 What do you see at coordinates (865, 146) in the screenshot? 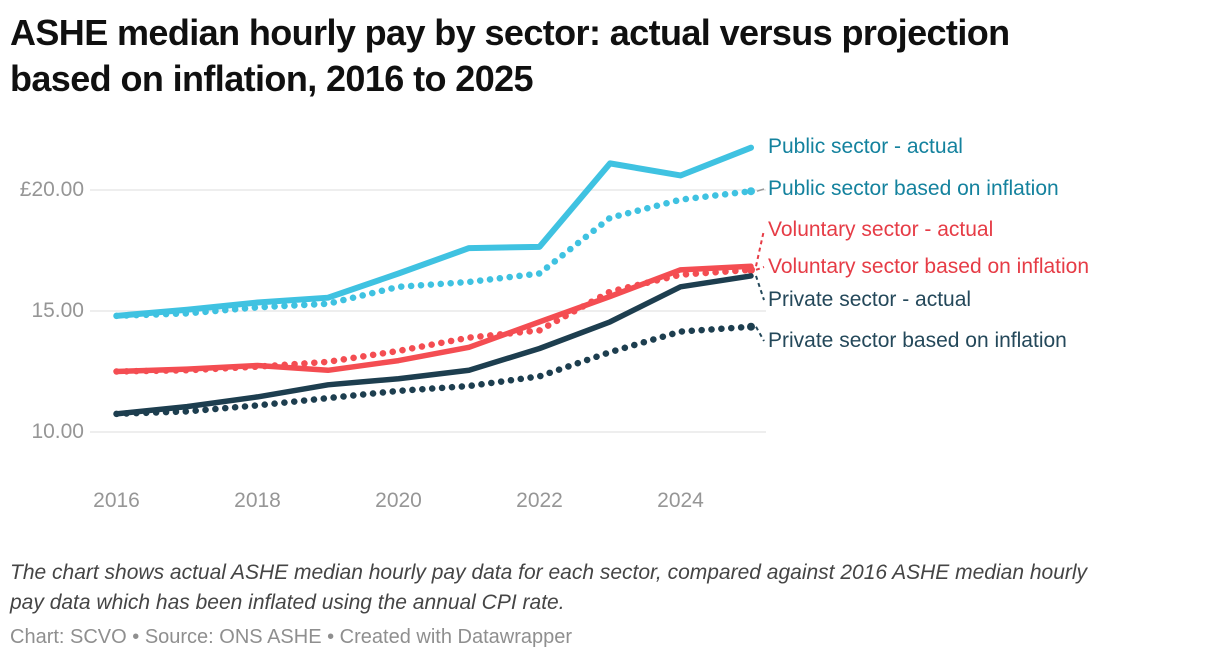
I see `series-label-public-sector-actual: Public sector - actual` at bounding box center [865, 146].